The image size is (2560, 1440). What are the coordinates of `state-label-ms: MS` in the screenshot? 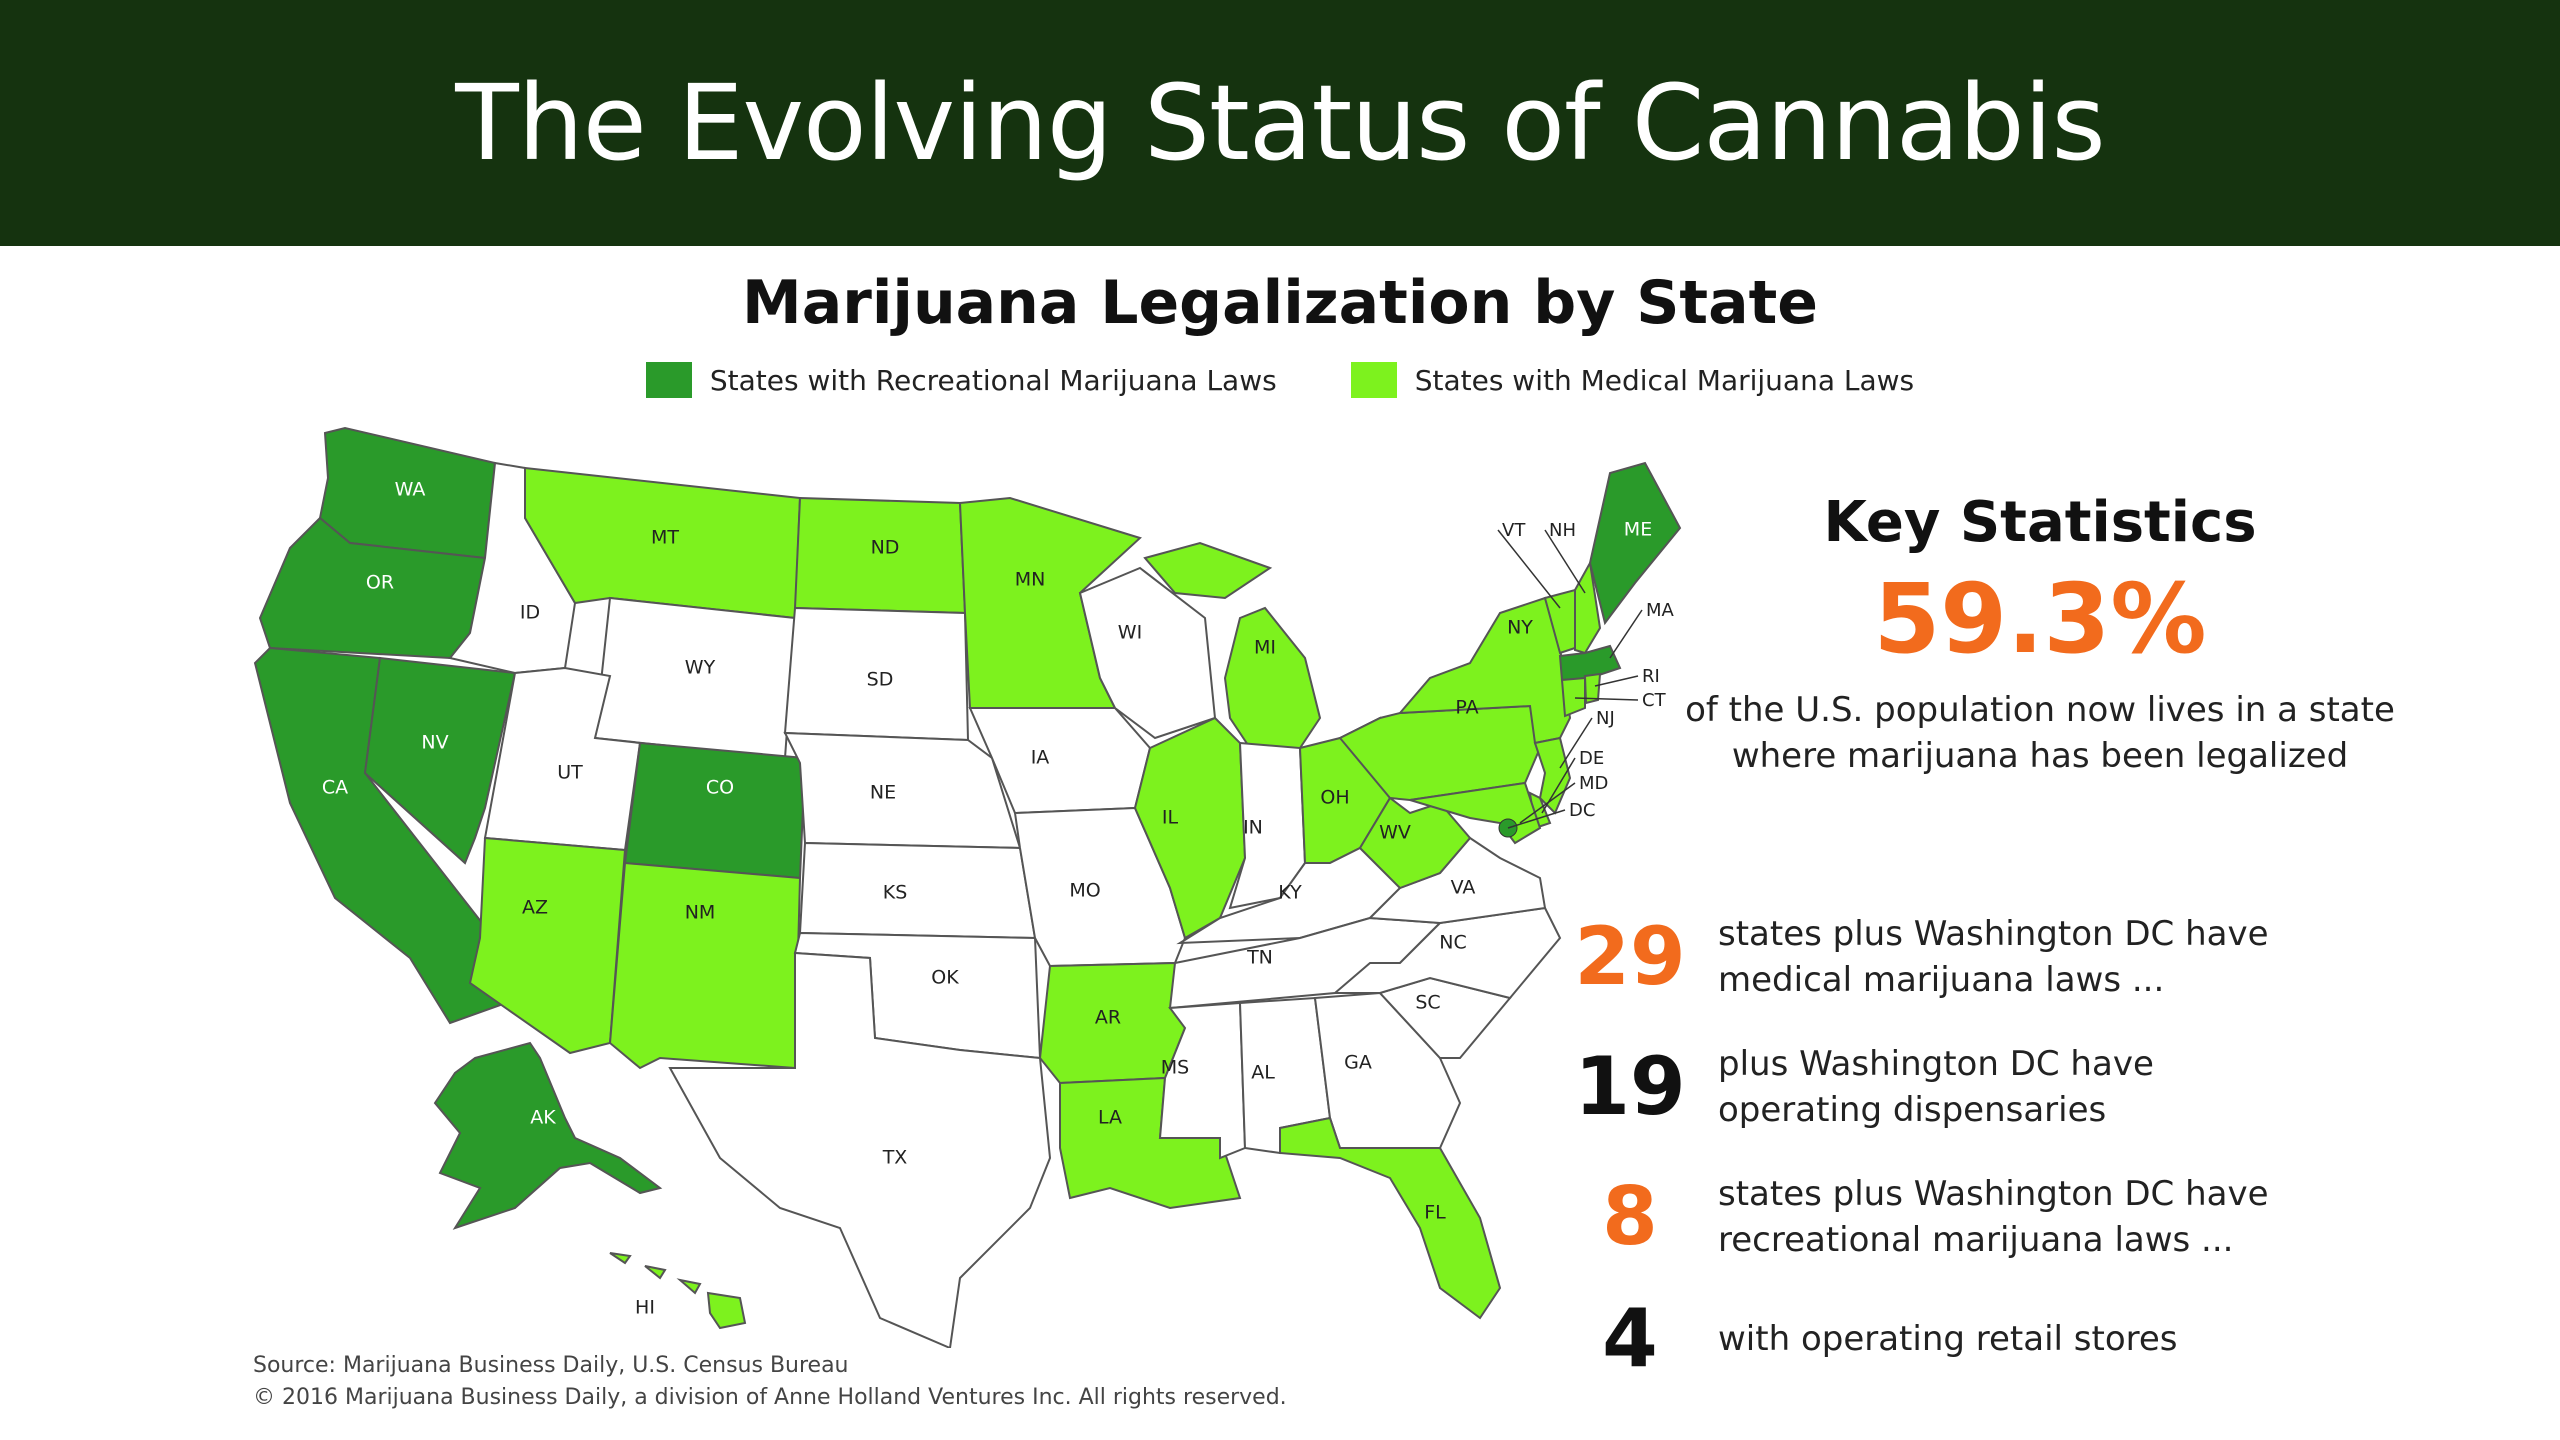 It's located at (1175, 1068).